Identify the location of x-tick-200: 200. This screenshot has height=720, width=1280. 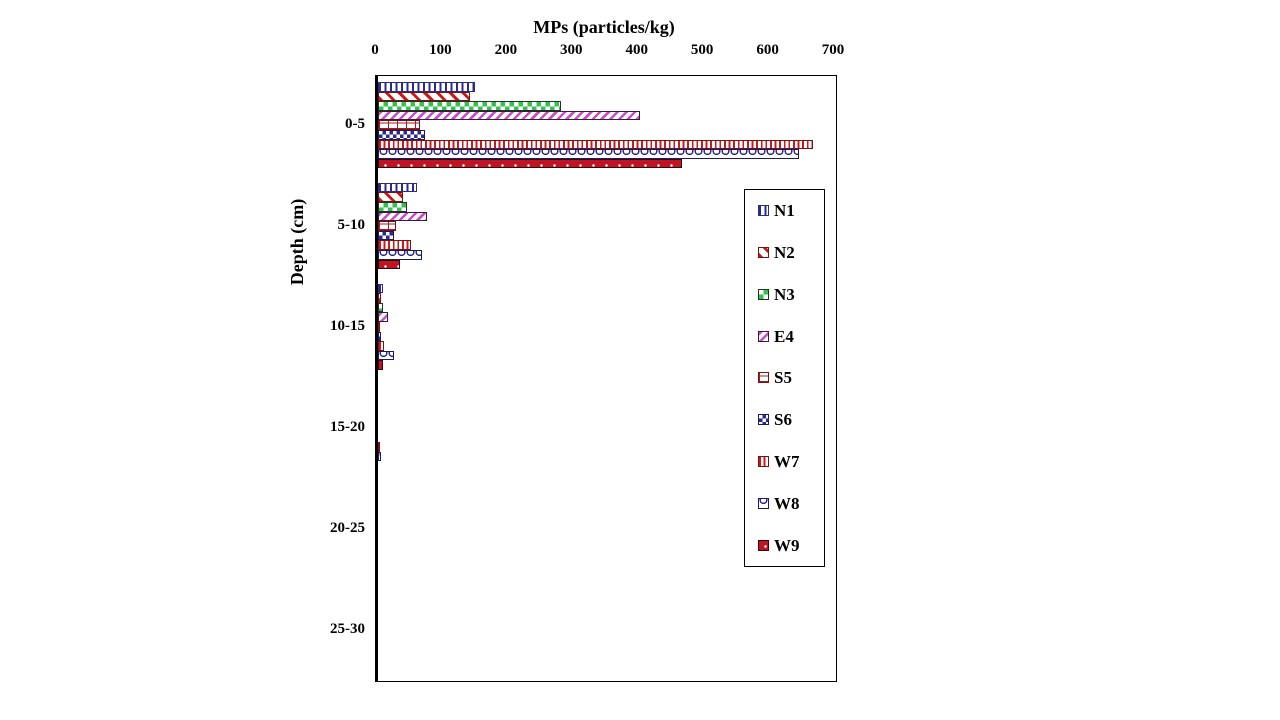
(506, 50).